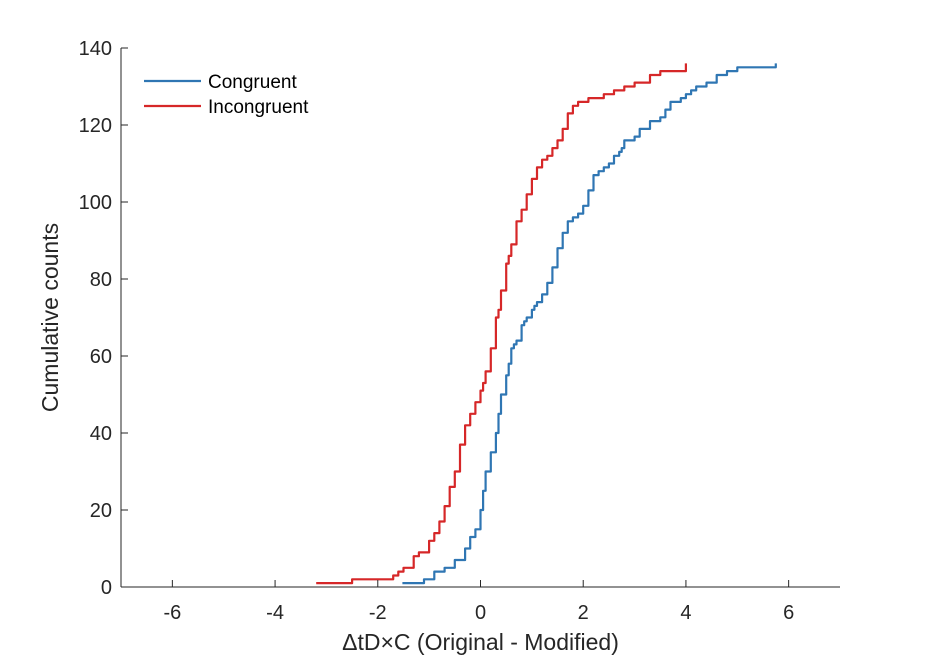 This screenshot has width=930, height=660. What do you see at coordinates (275, 613) in the screenshot?
I see `x-tick-label: -4` at bounding box center [275, 613].